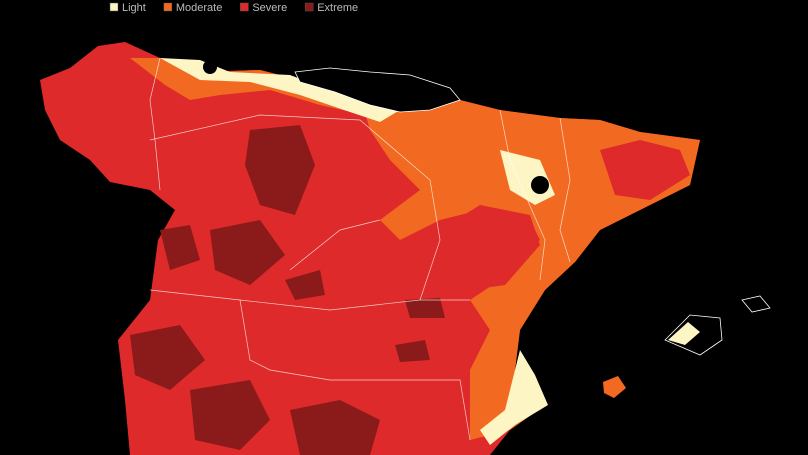  I want to click on legend-label: Extreme, so click(337, 8).